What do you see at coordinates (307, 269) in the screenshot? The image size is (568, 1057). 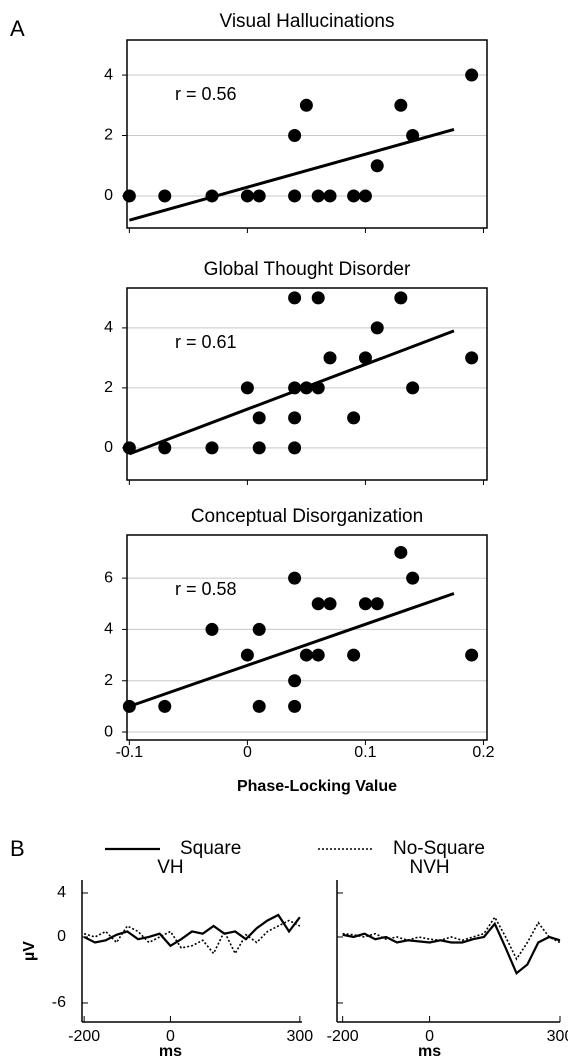 I see `chart-title: Global Thought Disorder` at bounding box center [307, 269].